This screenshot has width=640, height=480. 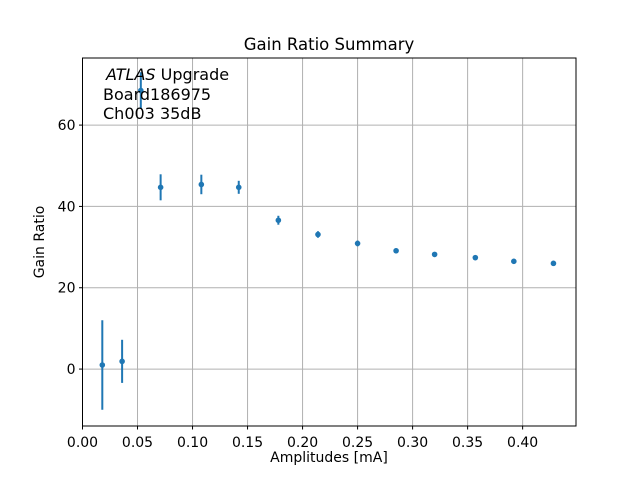 What do you see at coordinates (192, 74) in the screenshot?
I see `annotation-line-1-rest: Upgrade` at bounding box center [192, 74].